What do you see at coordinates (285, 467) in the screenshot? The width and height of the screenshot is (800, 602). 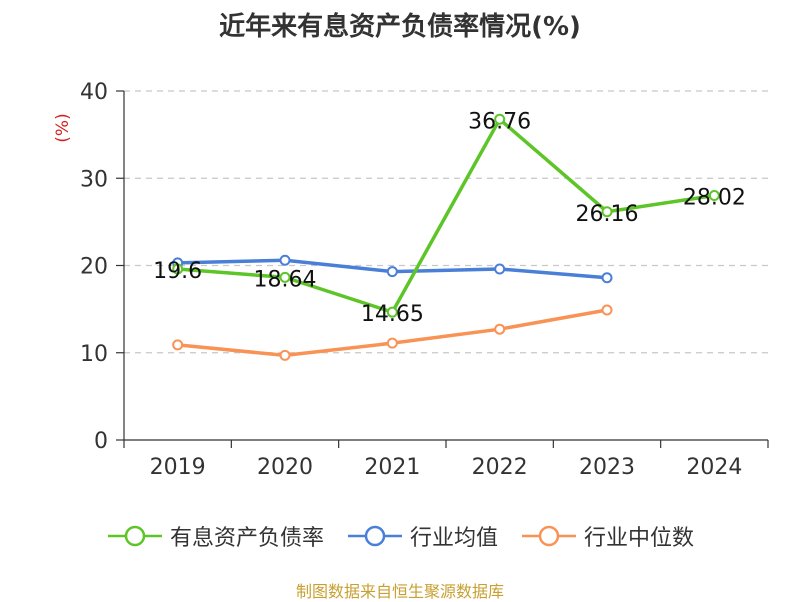 I see `x-tick-label: 2020` at bounding box center [285, 467].